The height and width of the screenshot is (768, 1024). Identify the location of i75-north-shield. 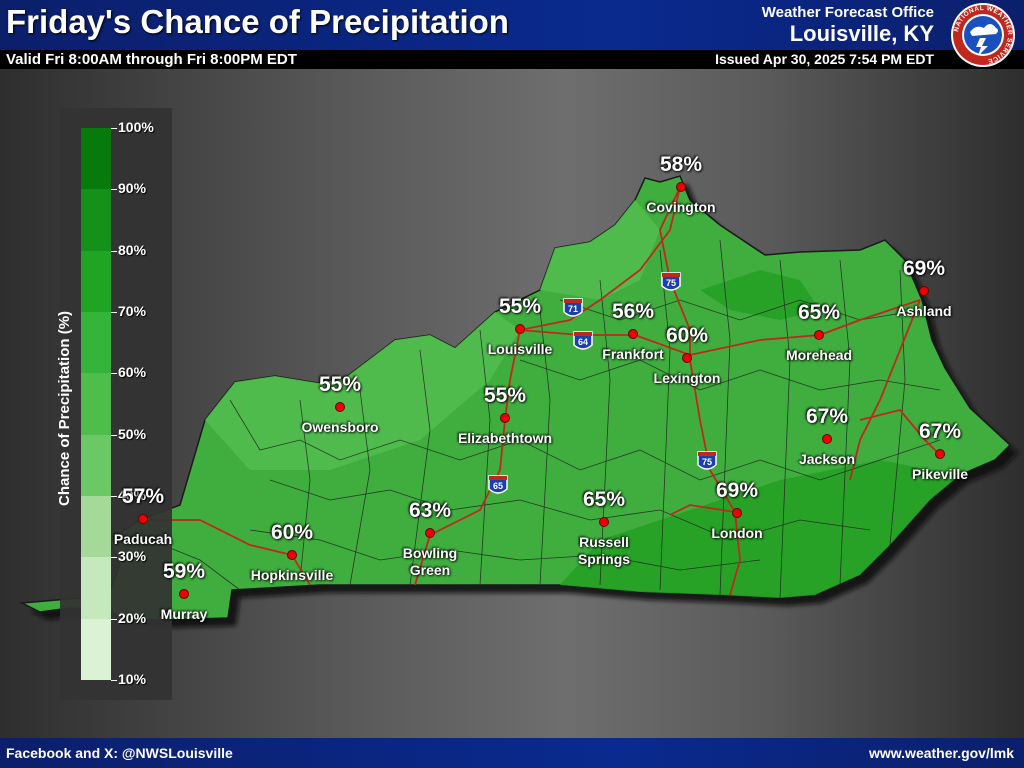
(671, 281).